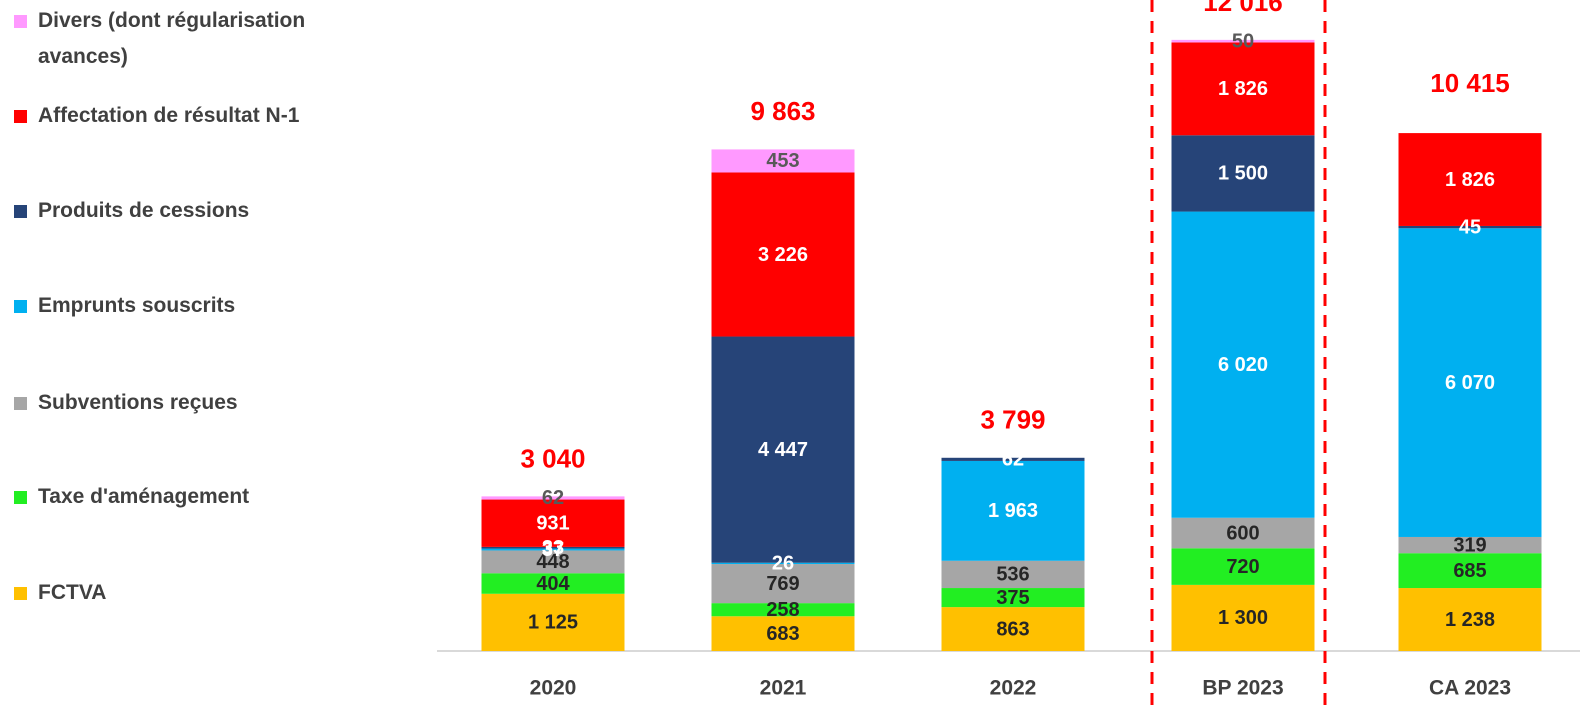  I want to click on data-label: 1 300, so click(1243, 618).